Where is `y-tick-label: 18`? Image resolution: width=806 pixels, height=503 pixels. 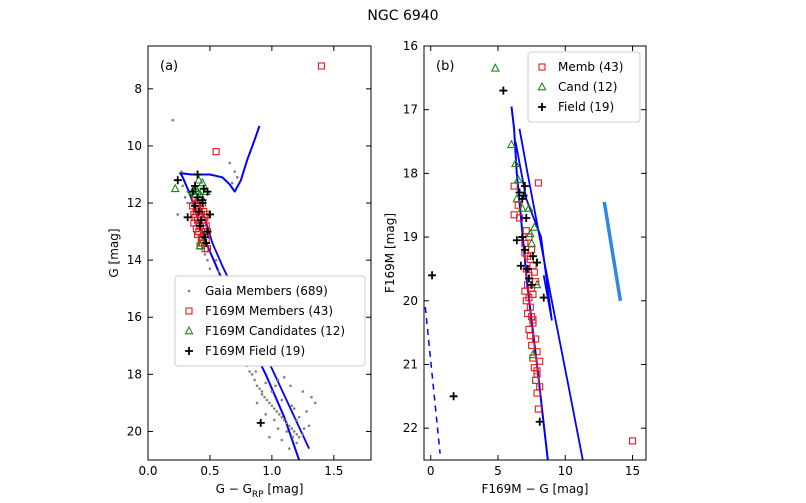
y-tick-label: 18 is located at coordinates (410, 173).